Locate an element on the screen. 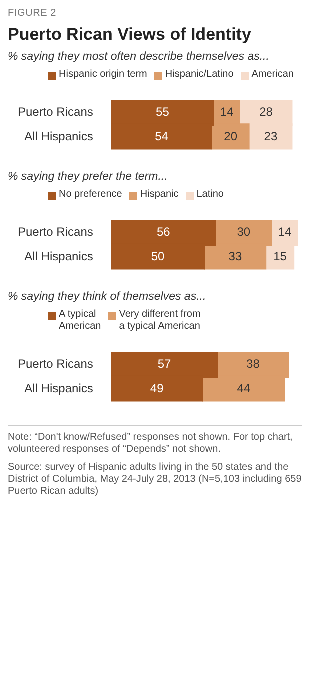 The height and width of the screenshot is (693, 310). data-label: 38 is located at coordinates (253, 363).